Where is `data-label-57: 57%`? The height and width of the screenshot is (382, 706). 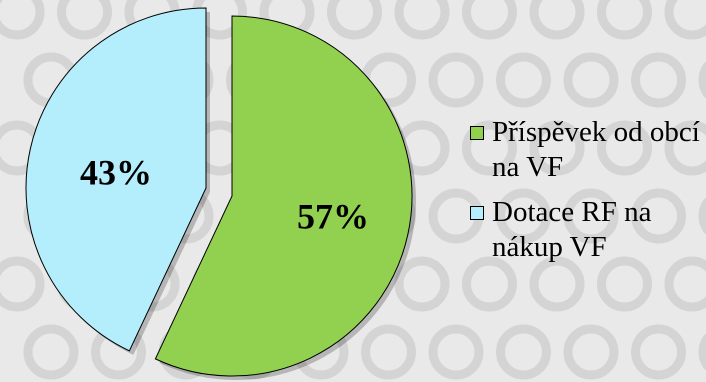
data-label-57: 57% is located at coordinates (333, 216).